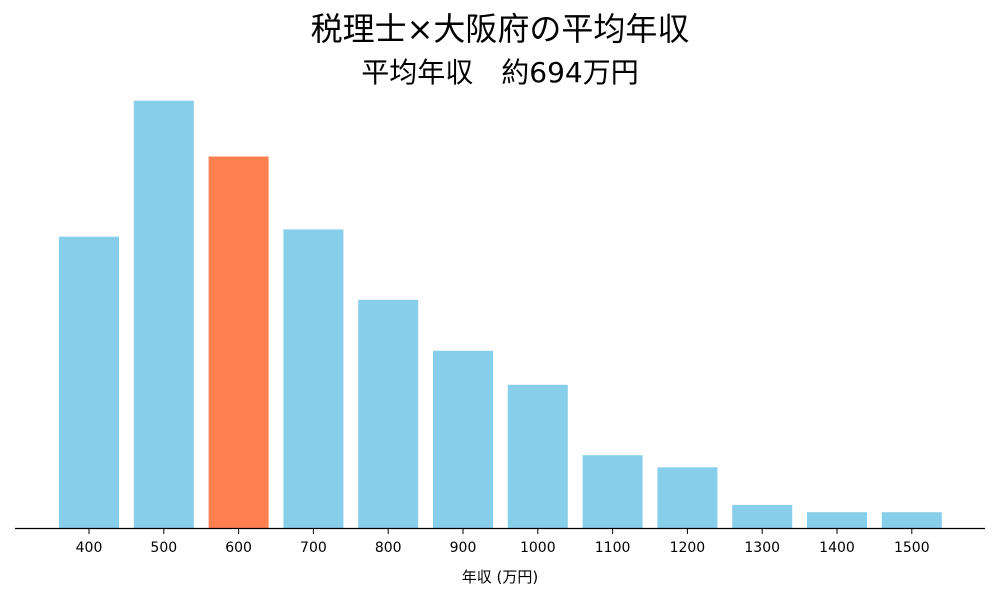  Describe the element at coordinates (89, 548) in the screenshot. I see `x-tick-label: 400` at that location.